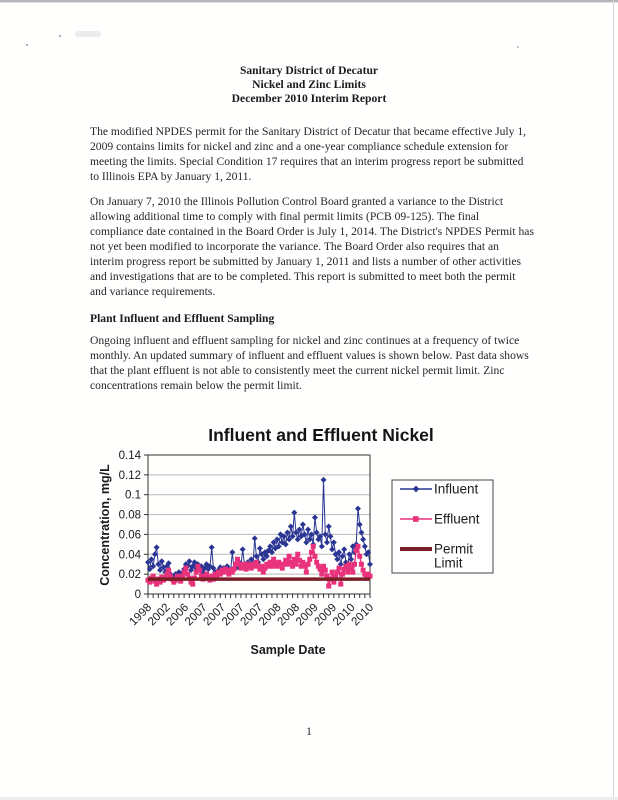 The image size is (618, 800). Describe the element at coordinates (88, 34) in the screenshot. I see `scan-smudge` at that location.